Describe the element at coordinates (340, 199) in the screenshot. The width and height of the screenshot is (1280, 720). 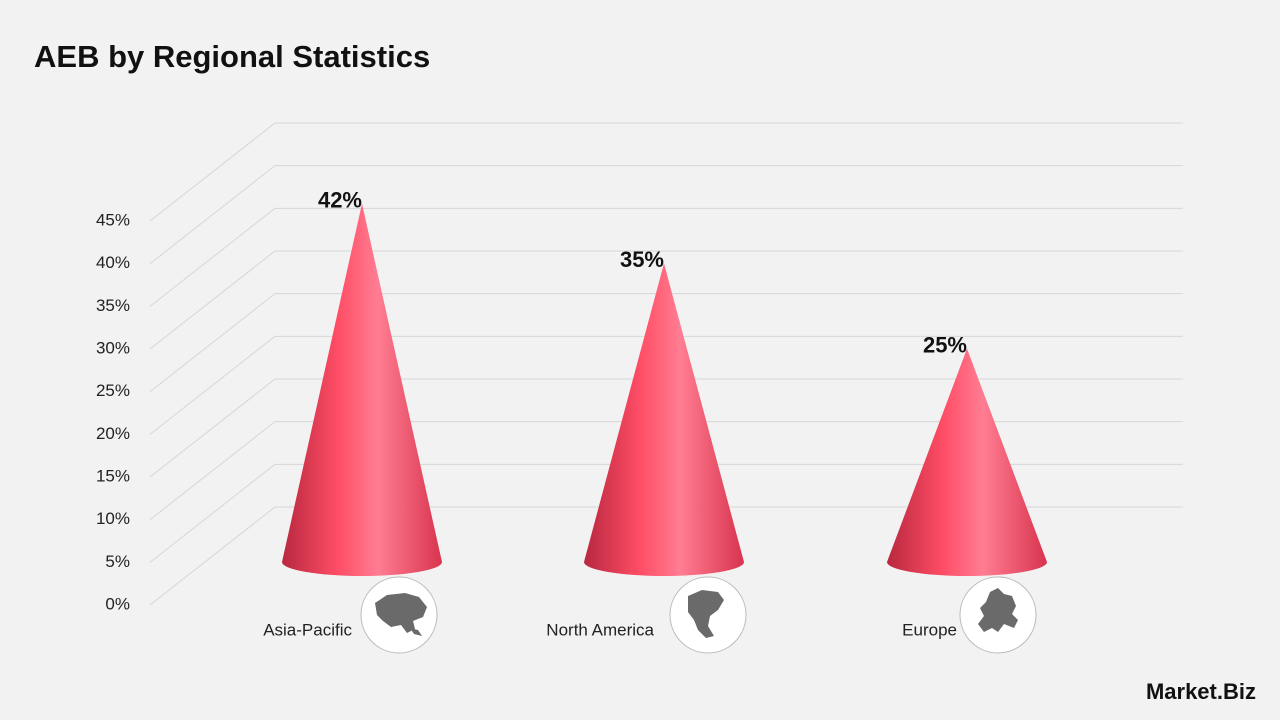
I see `value-label: 42%` at that location.